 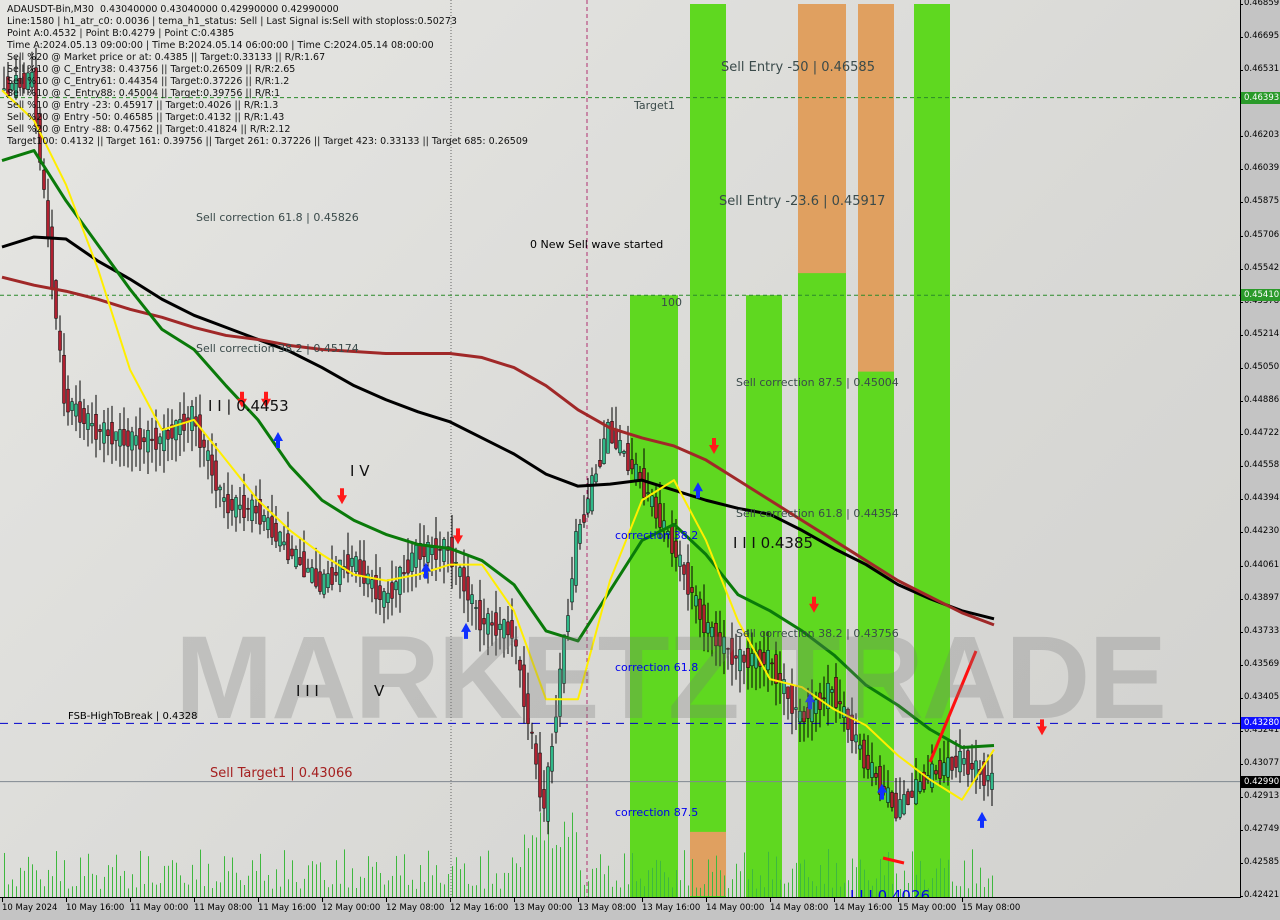 What do you see at coordinates (735, 905) in the screenshot?
I see `time-tick: 14 May 00:00` at bounding box center [735, 905].